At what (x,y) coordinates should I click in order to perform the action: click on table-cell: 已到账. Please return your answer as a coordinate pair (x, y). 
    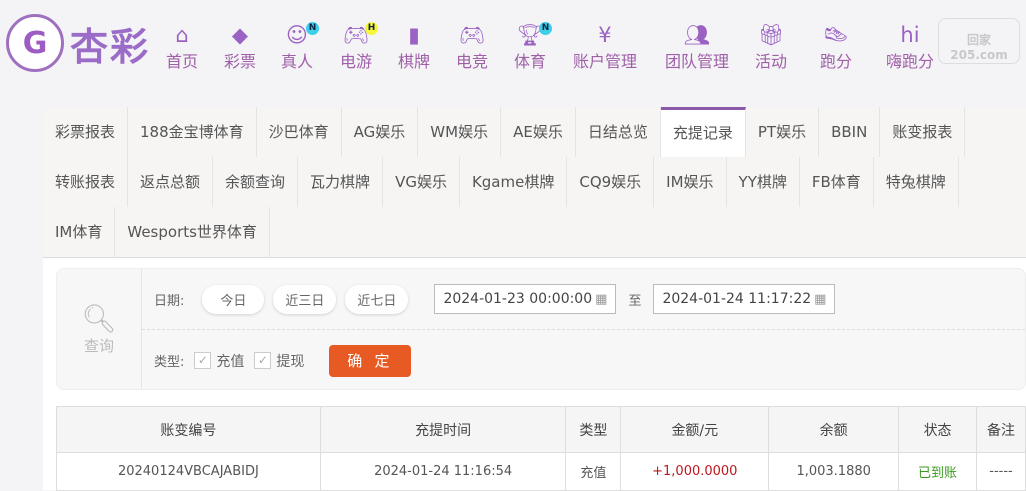
    Looking at the image, I should click on (937, 471).